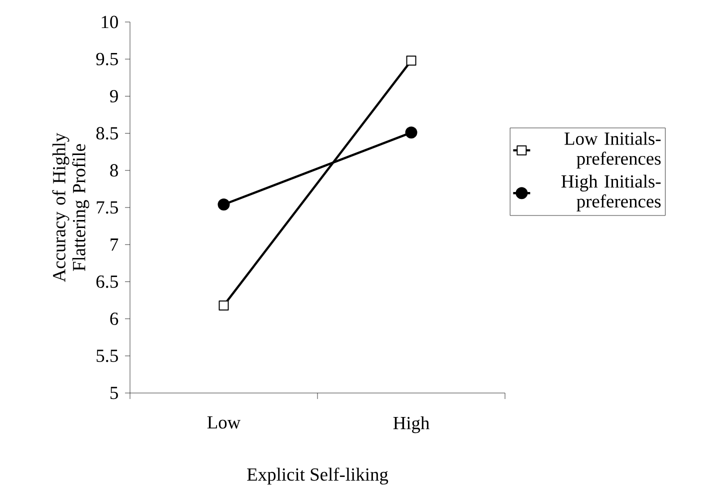 The image size is (702, 491). I want to click on x-axis-title: Explicit Self-liking, so click(317, 476).